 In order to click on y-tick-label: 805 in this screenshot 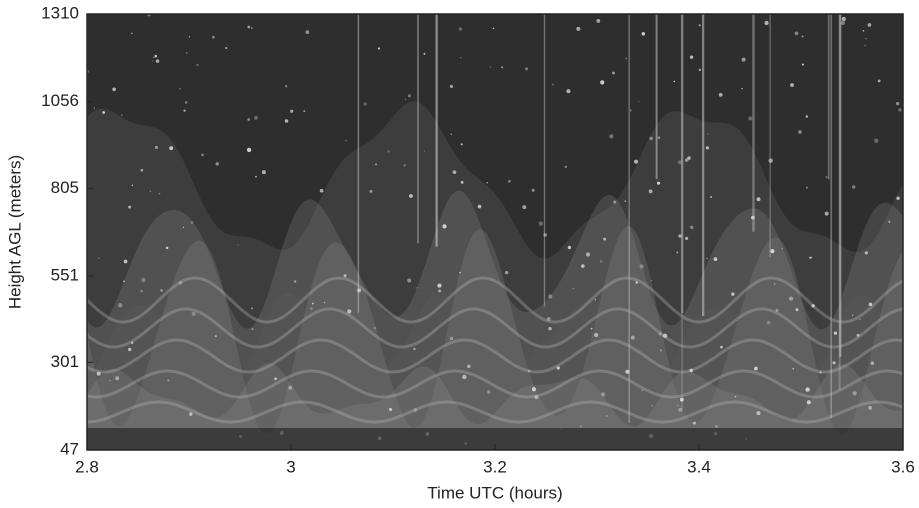, I will do `click(65, 187)`.